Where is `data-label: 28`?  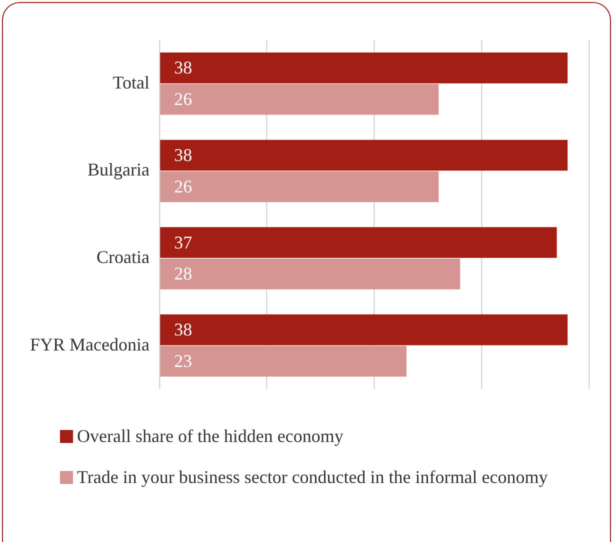
data-label: 28 is located at coordinates (183, 274).